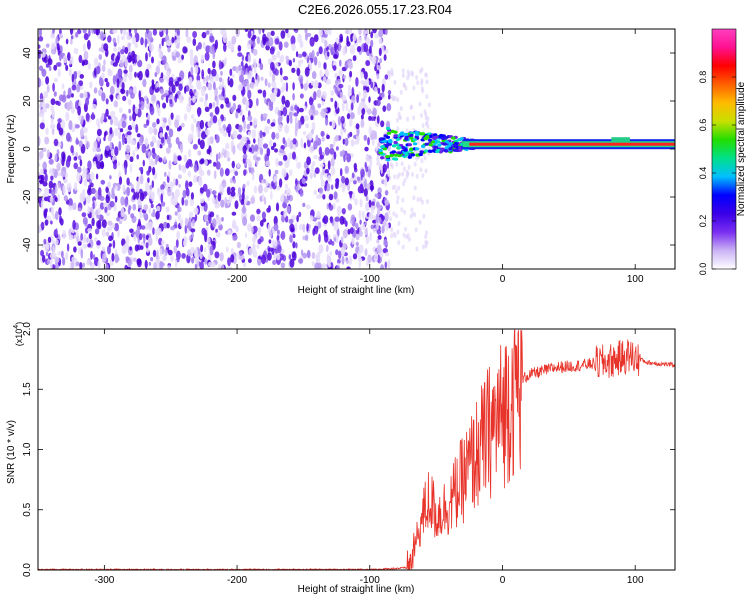 This screenshot has height=600, width=750. I want to click on spectrogram-signal-band, so click(526, 144).